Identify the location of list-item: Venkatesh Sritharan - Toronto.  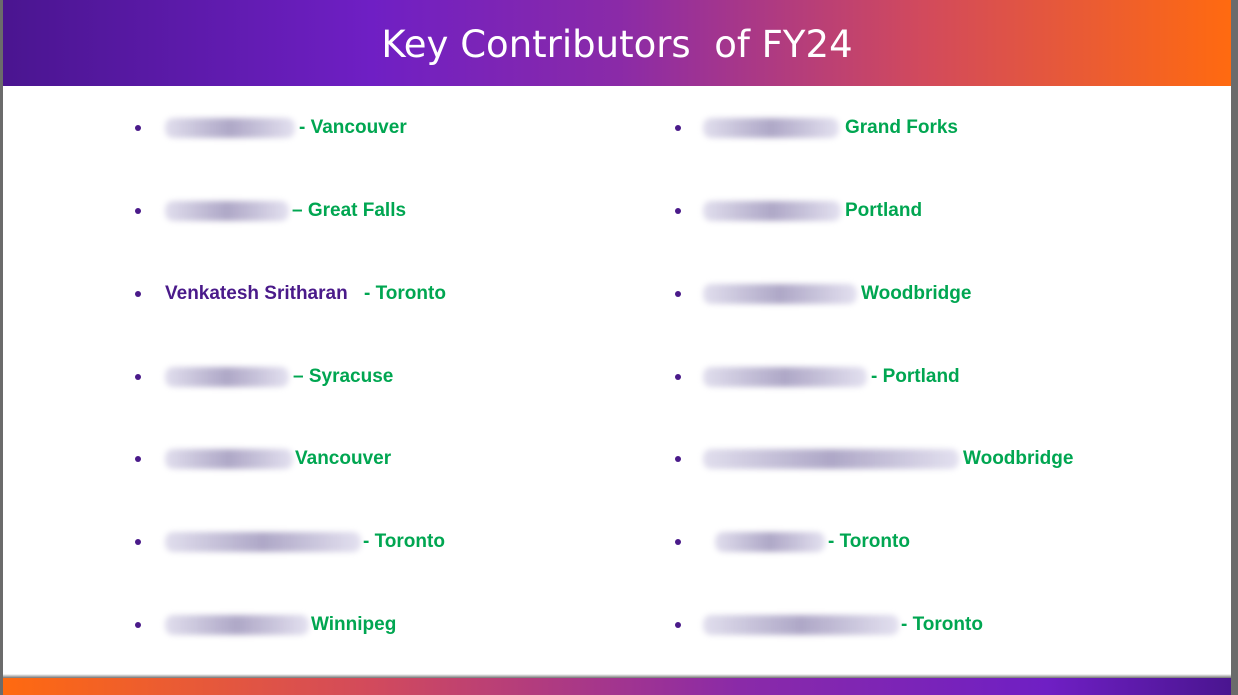
(345, 294).